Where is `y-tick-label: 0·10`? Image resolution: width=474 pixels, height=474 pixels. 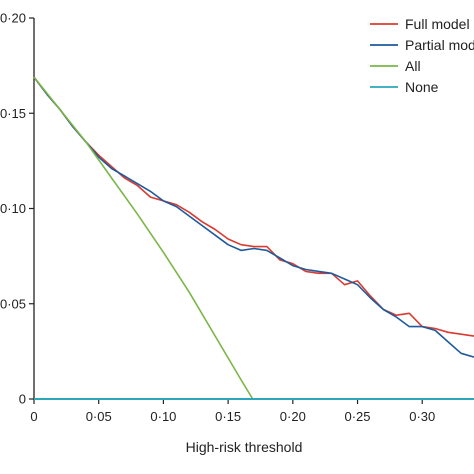 y-tick-label: 0·10 is located at coordinates (13, 208).